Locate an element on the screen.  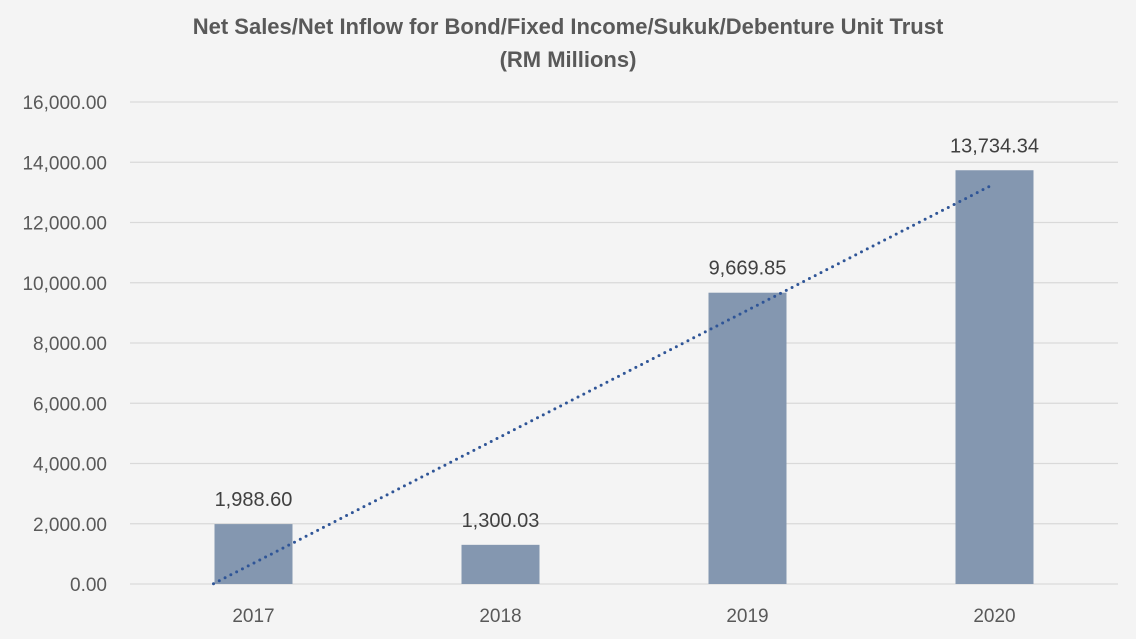
data-label: 1,300.03 is located at coordinates (501, 521).